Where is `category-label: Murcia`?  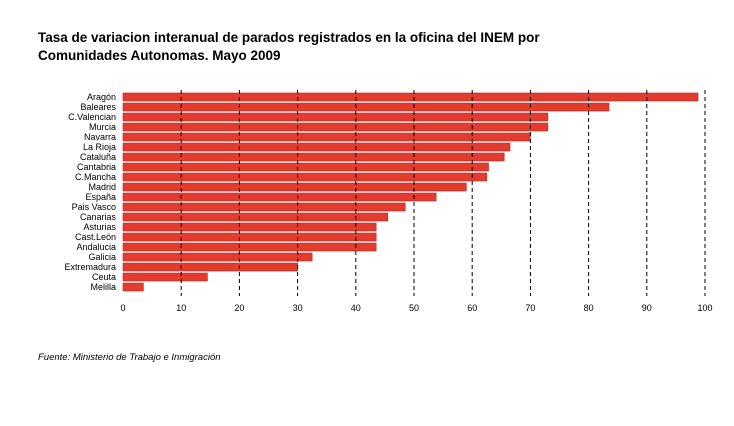 category-label: Murcia is located at coordinates (102, 127).